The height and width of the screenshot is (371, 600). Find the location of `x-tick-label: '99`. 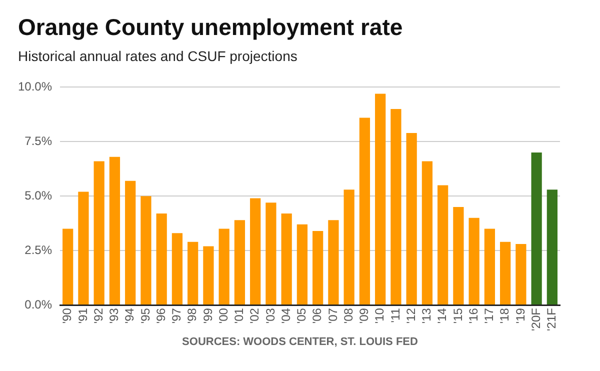

x-tick-label: '99 is located at coordinates (207, 316).